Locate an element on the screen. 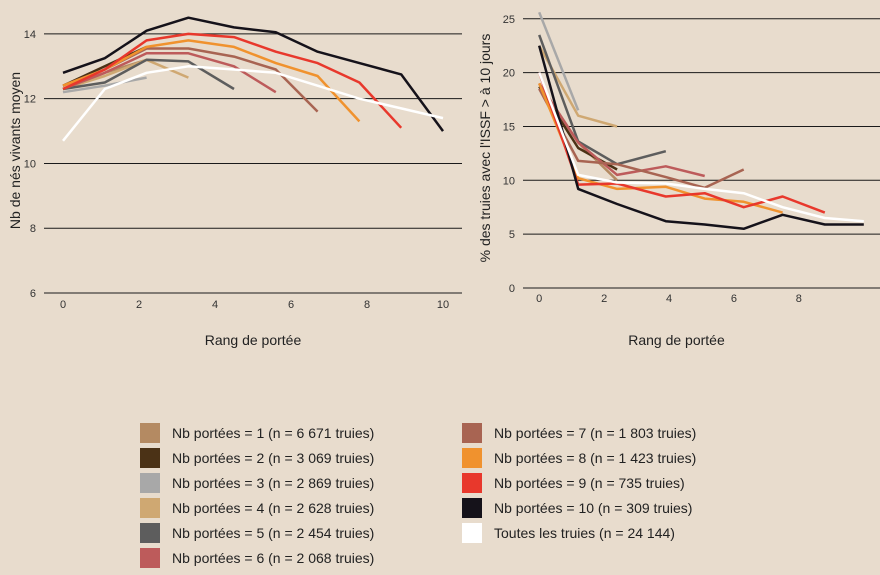 The height and width of the screenshot is (575, 880). y-tick-label: 6 is located at coordinates (33, 294).